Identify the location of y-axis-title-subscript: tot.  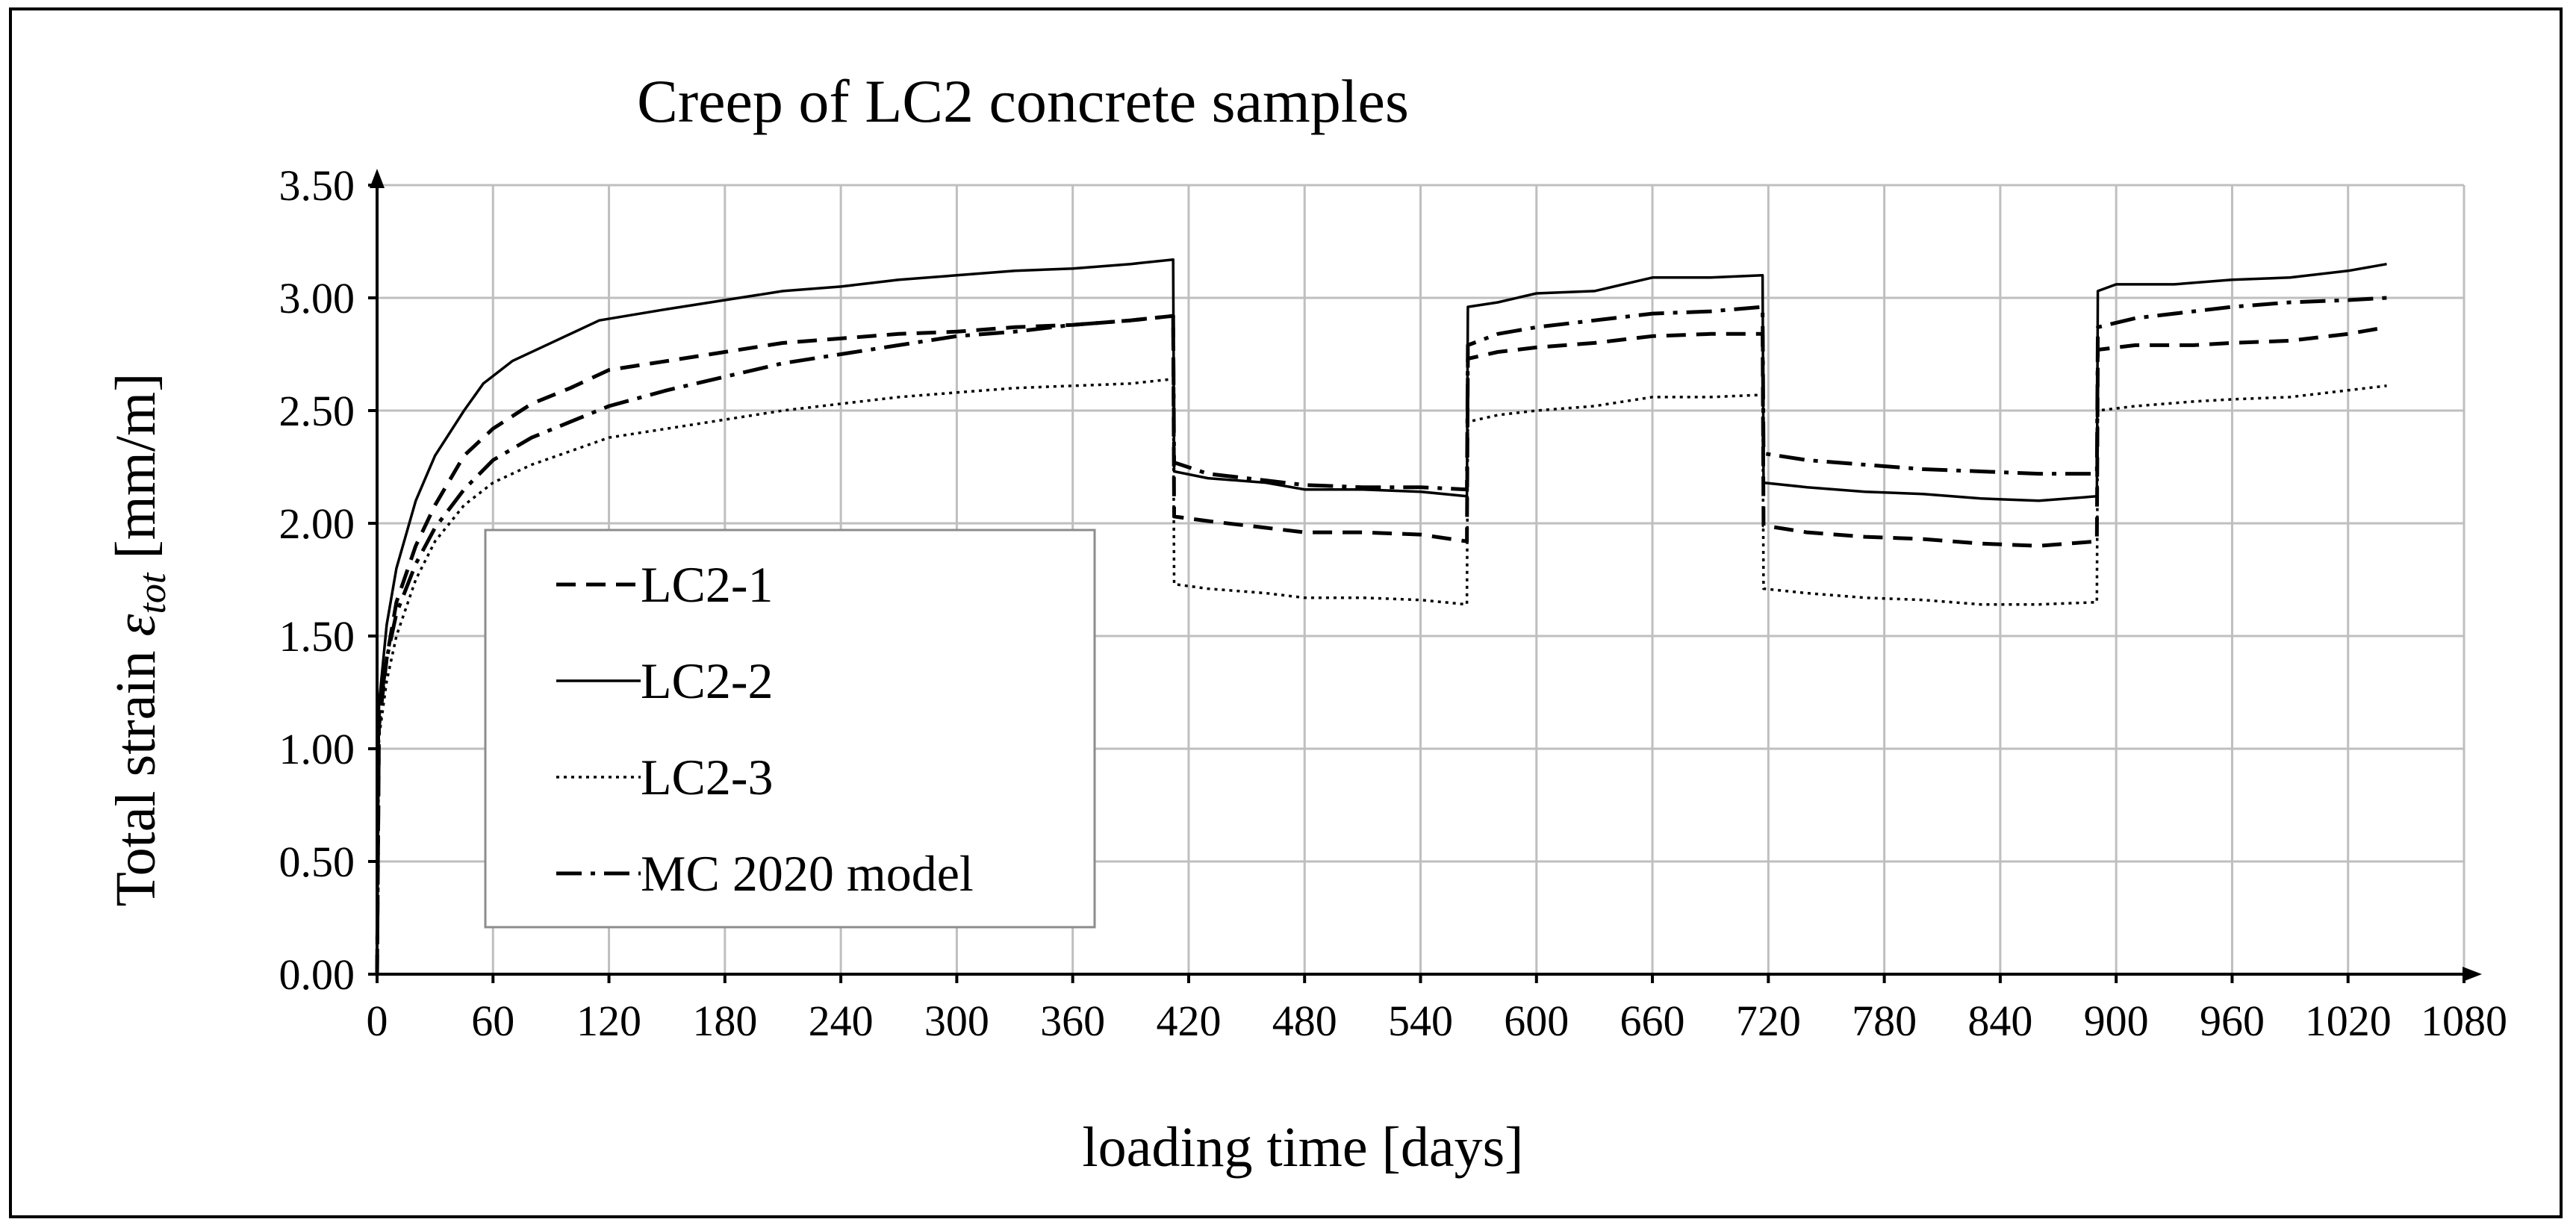
(152, 593).